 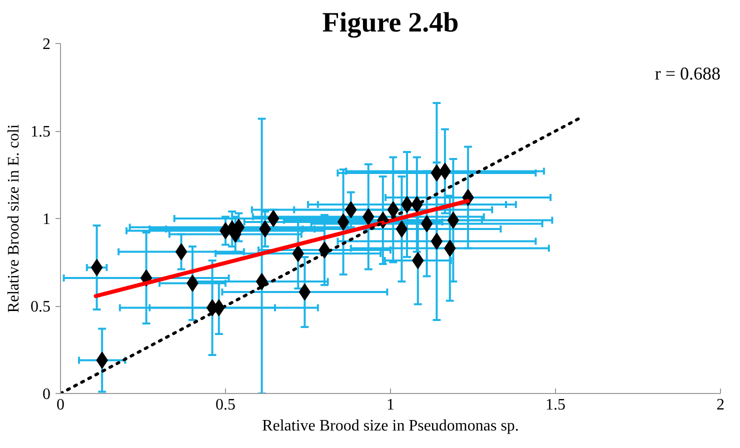 I want to click on x-tick-label: 0.5, so click(x=226, y=405).